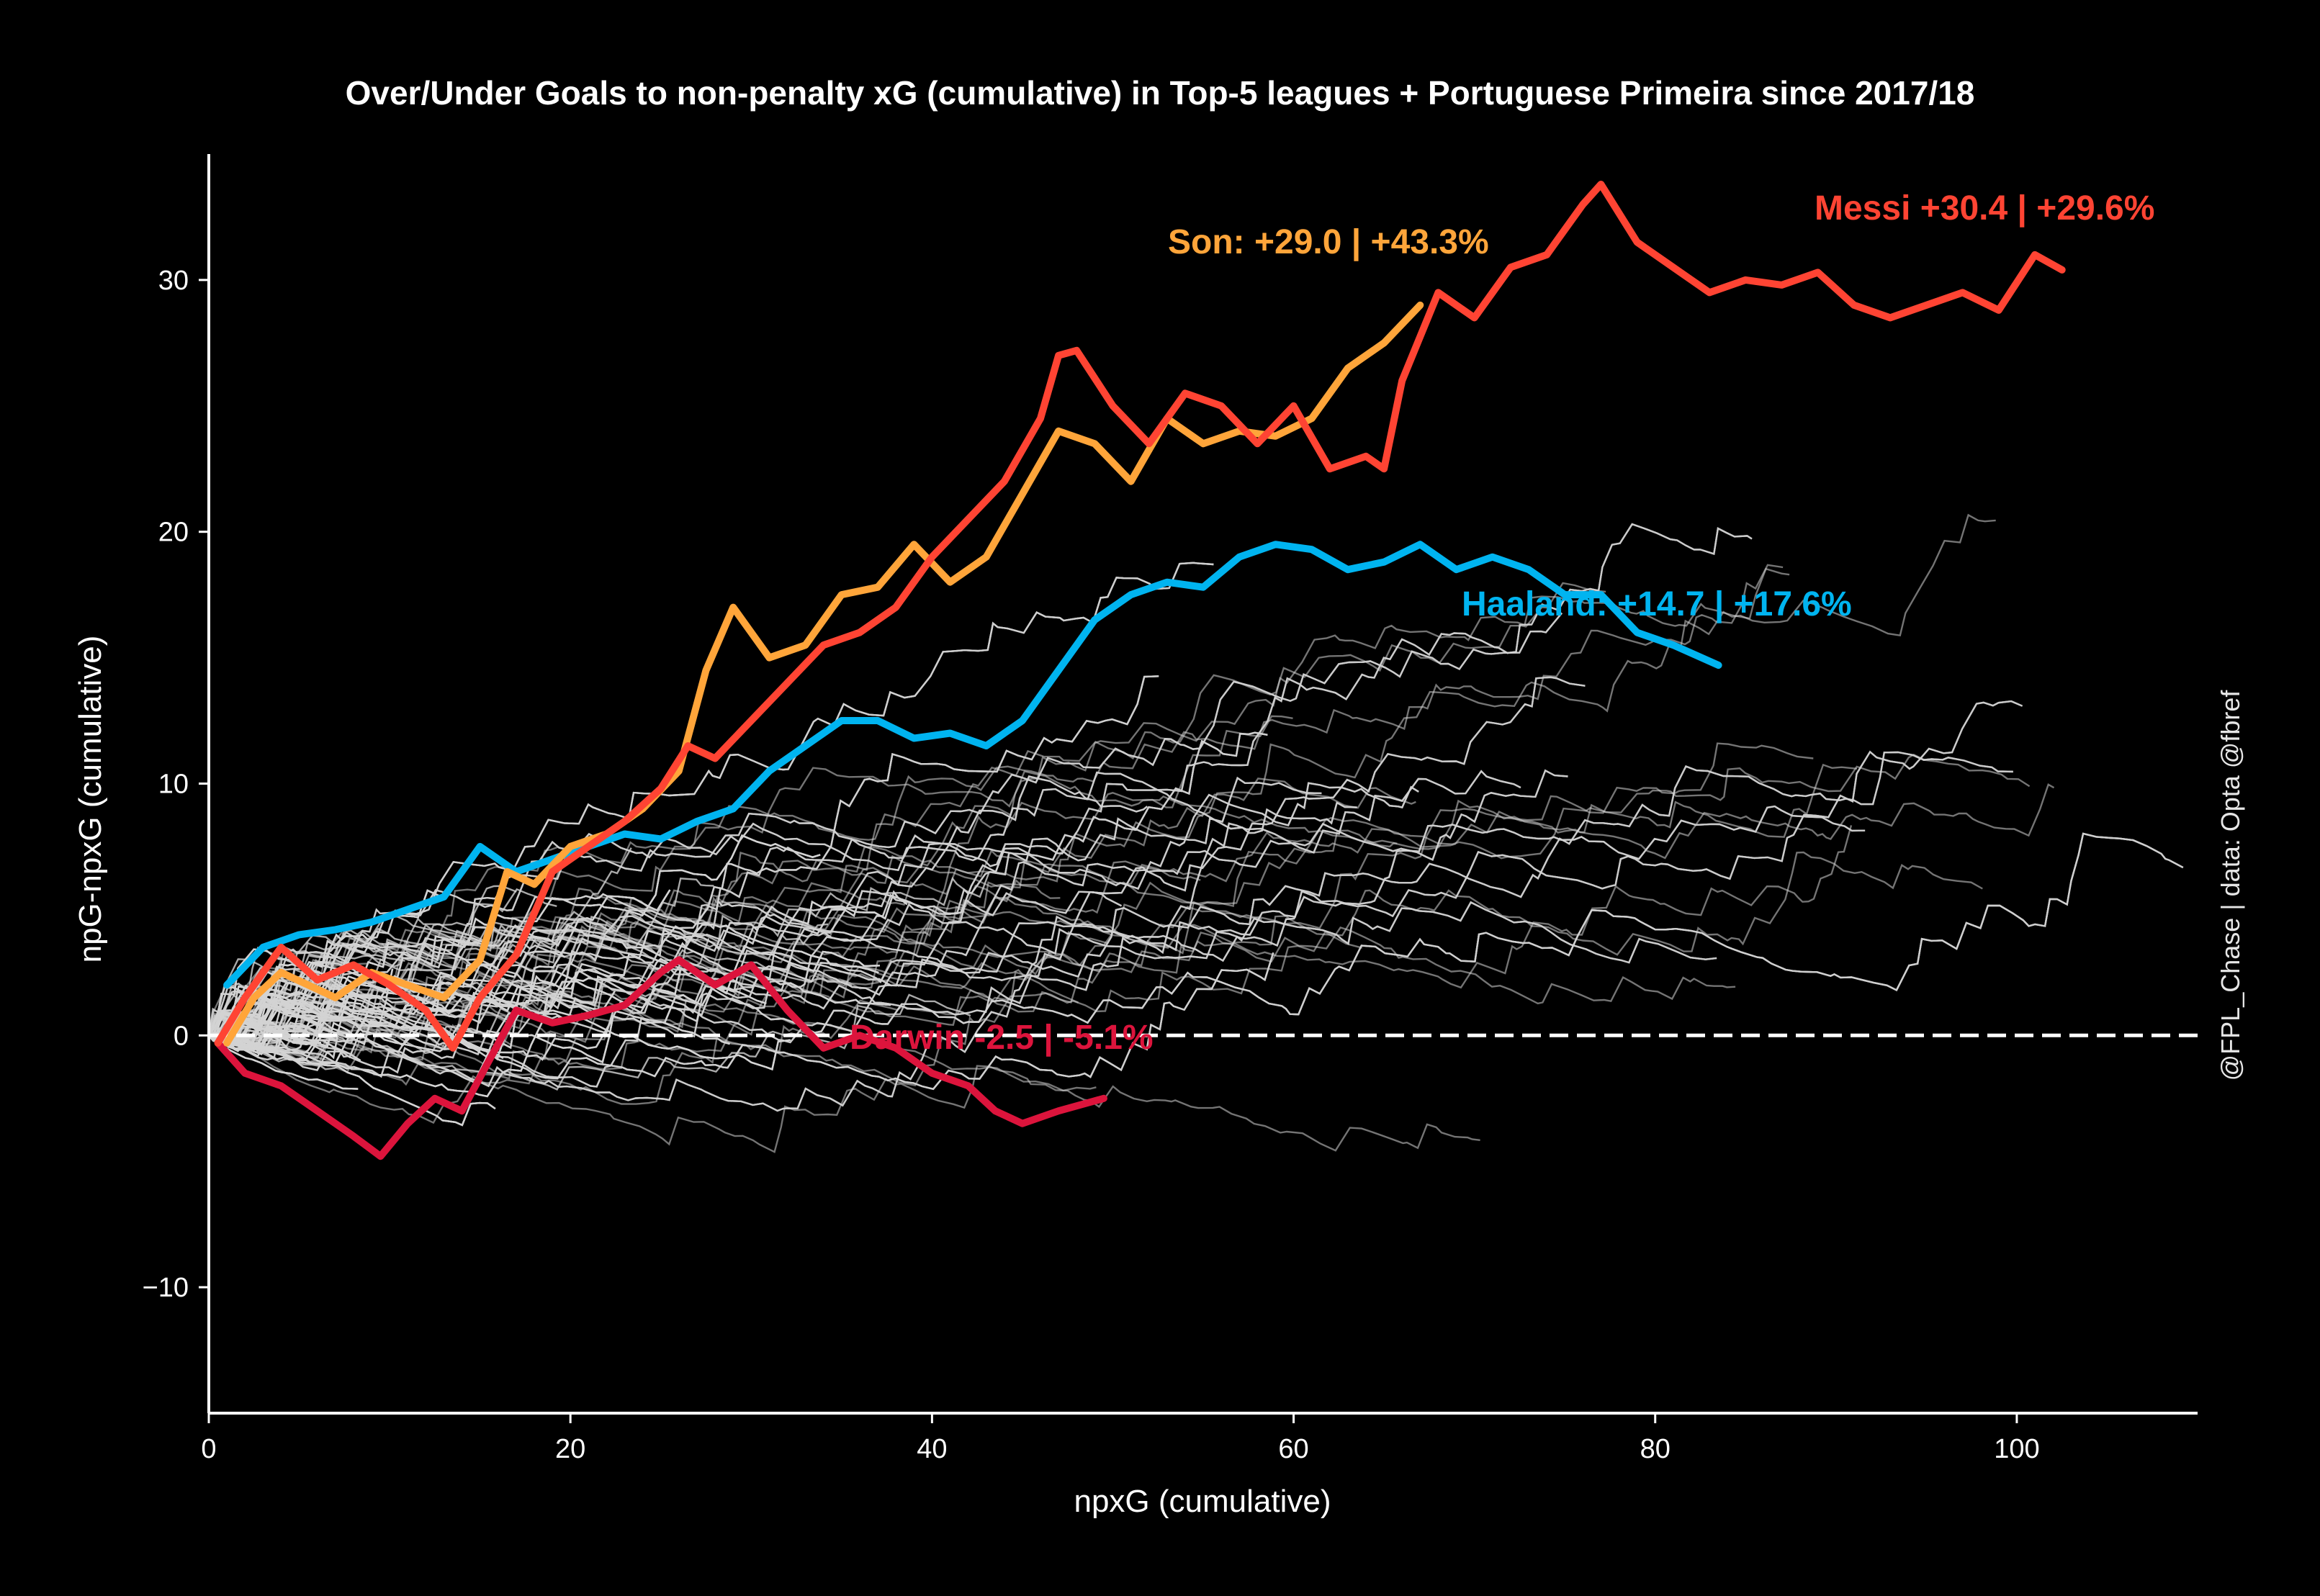 The height and width of the screenshot is (1596, 2320). What do you see at coordinates (209, 1449) in the screenshot?
I see `x-tick-label: 0` at bounding box center [209, 1449].